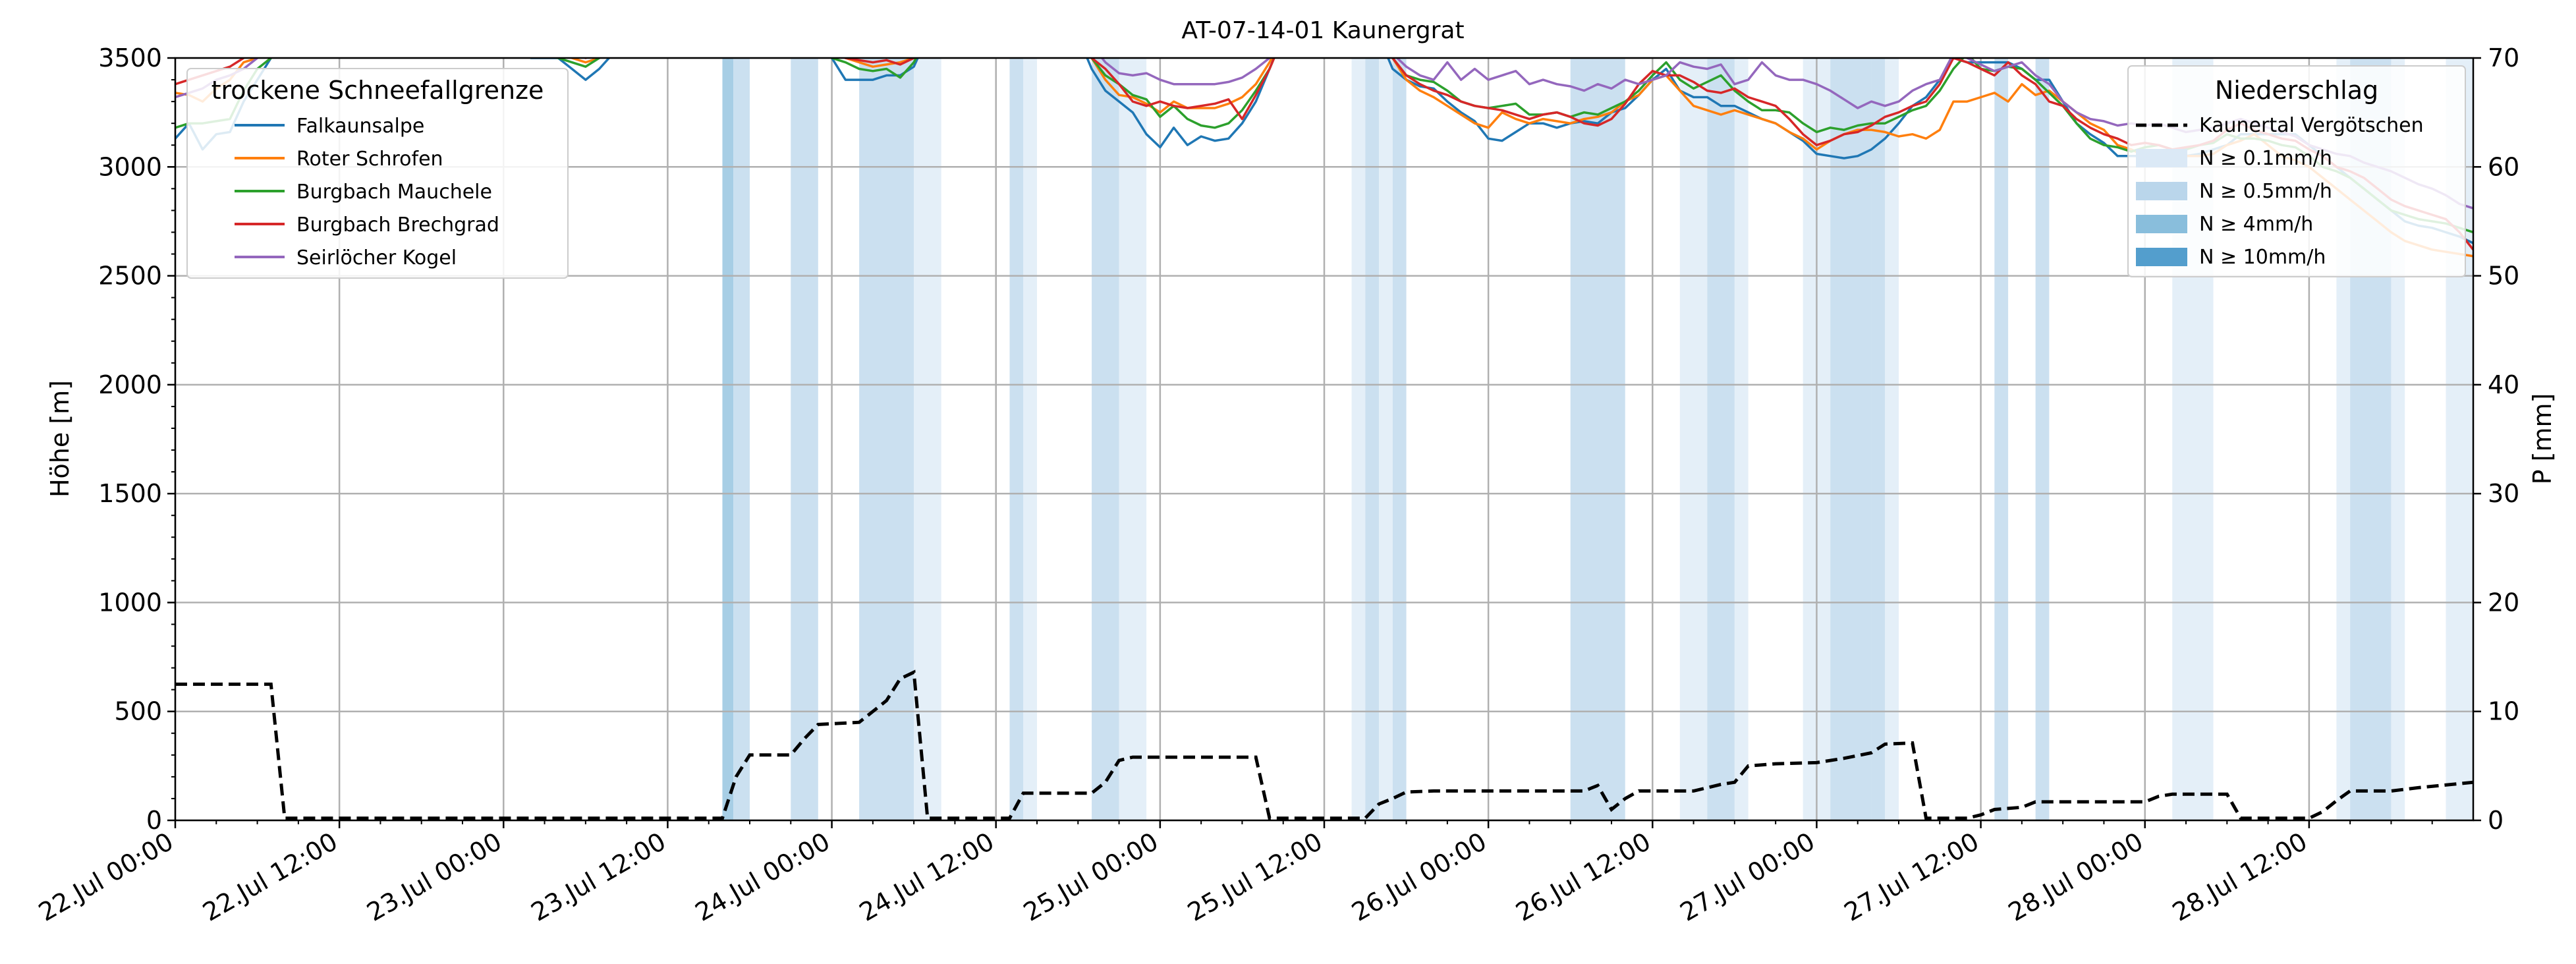 Image resolution: width=2576 pixels, height=964 pixels. Describe the element at coordinates (130, 57) in the screenshot. I see `y-left-tick-label: 3500` at that location.